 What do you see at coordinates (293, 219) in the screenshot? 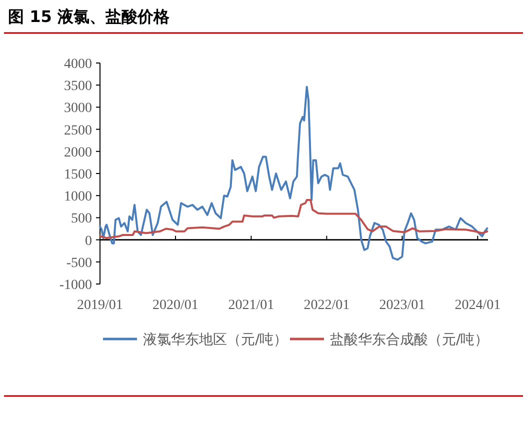
I see `line-series` at bounding box center [293, 219].